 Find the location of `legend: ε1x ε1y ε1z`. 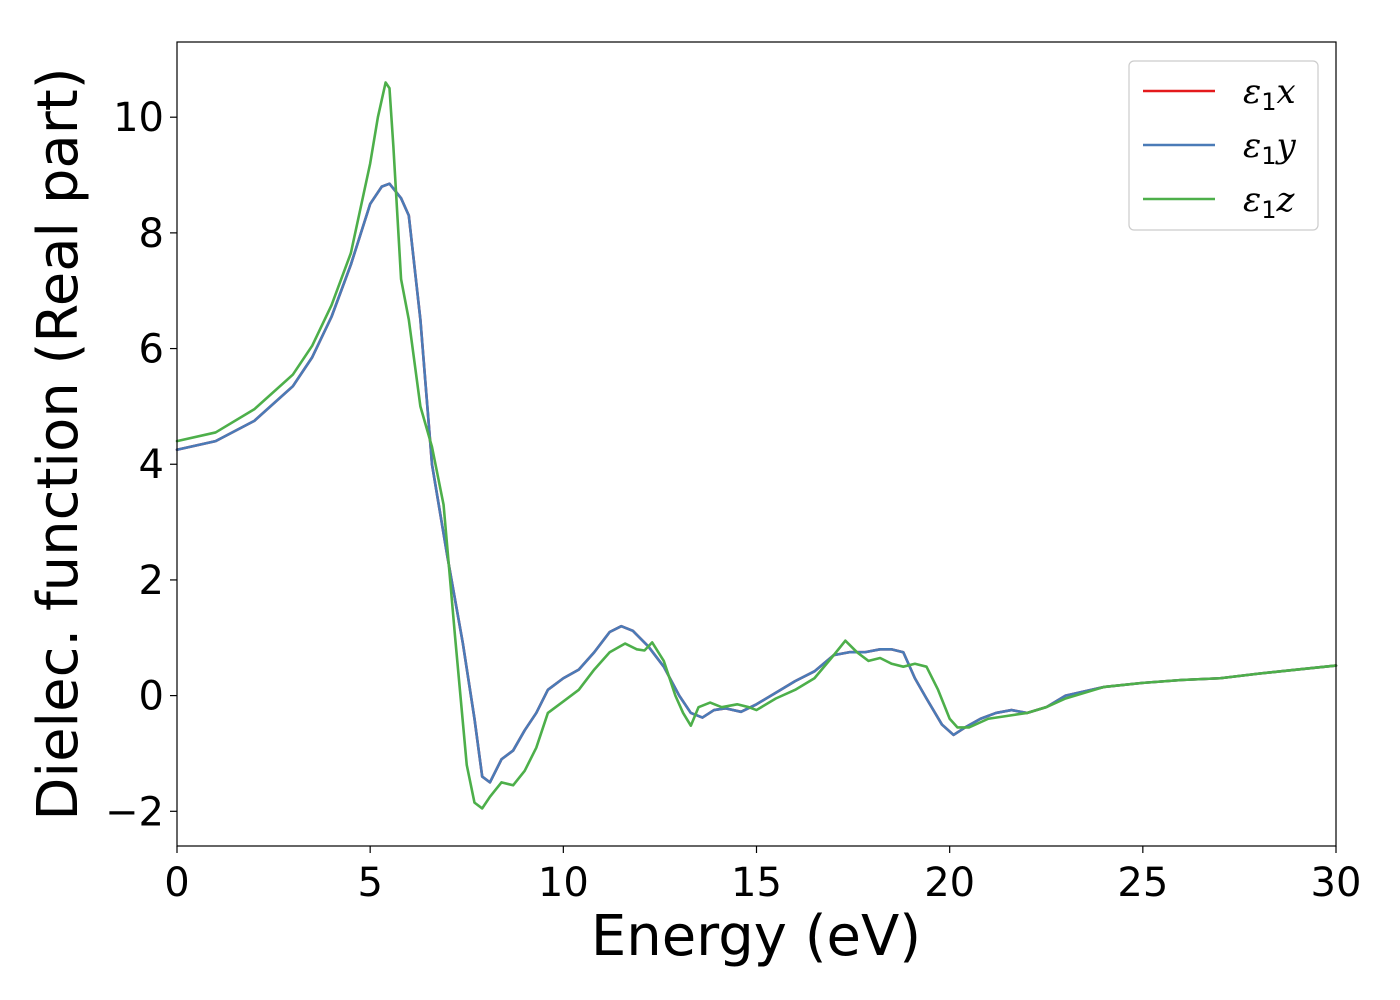

legend: ε1x ε1y ε1z is located at coordinates (1223, 145).